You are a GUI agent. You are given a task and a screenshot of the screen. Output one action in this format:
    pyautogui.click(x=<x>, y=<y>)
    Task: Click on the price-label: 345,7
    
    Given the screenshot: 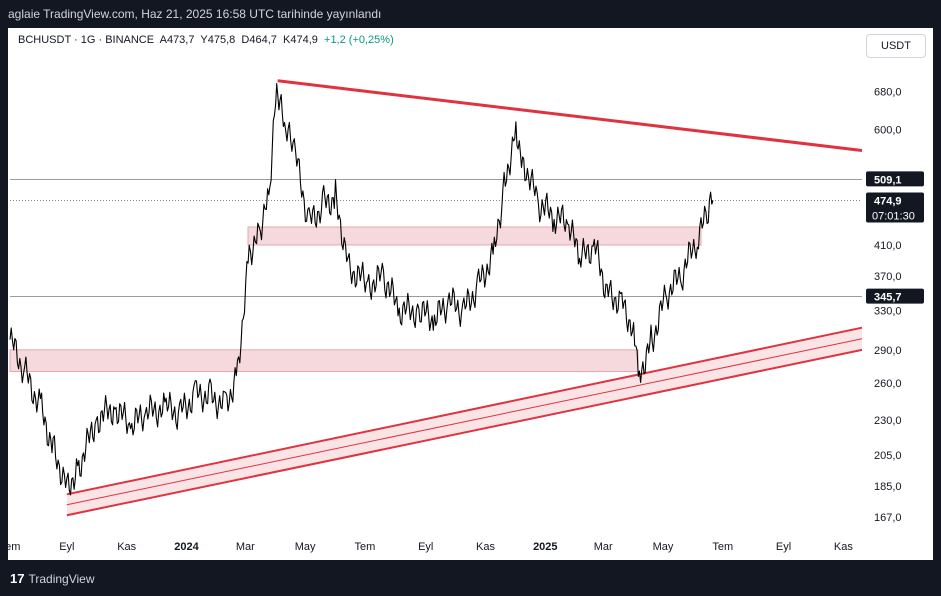 What is the action you would take?
    pyautogui.click(x=888, y=298)
    